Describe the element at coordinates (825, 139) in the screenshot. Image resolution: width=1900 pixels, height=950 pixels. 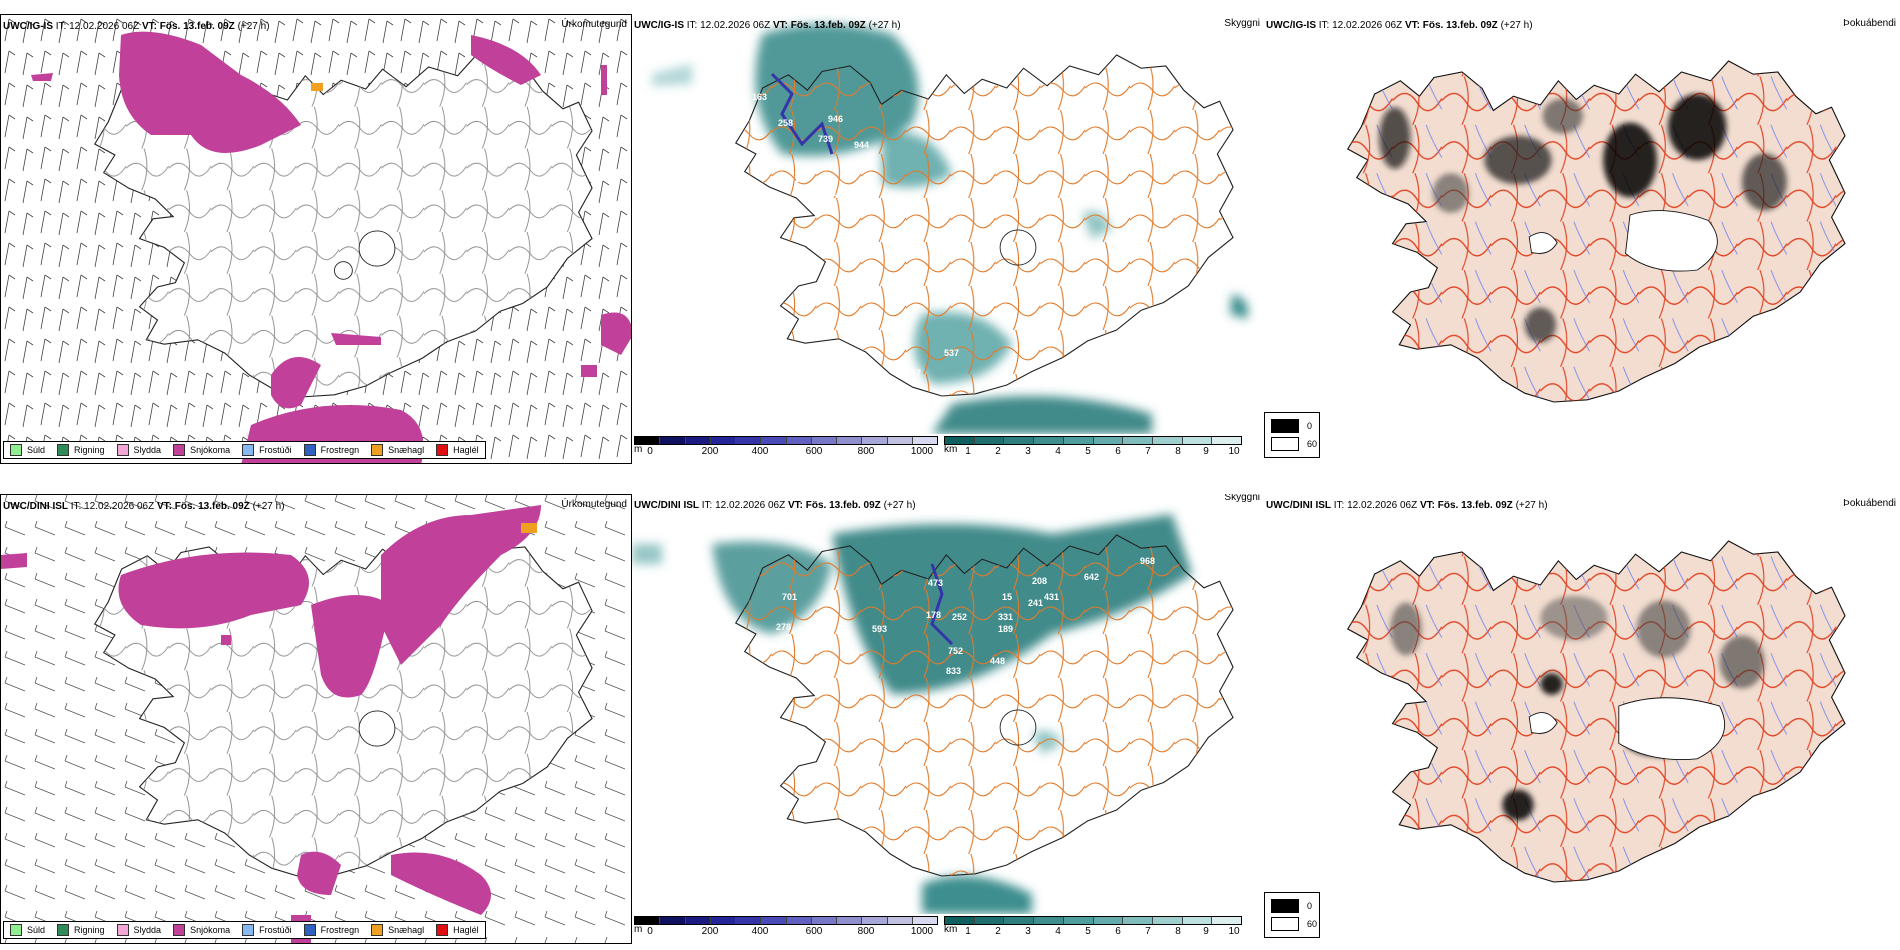
I see `vis-label: 739` at that location.